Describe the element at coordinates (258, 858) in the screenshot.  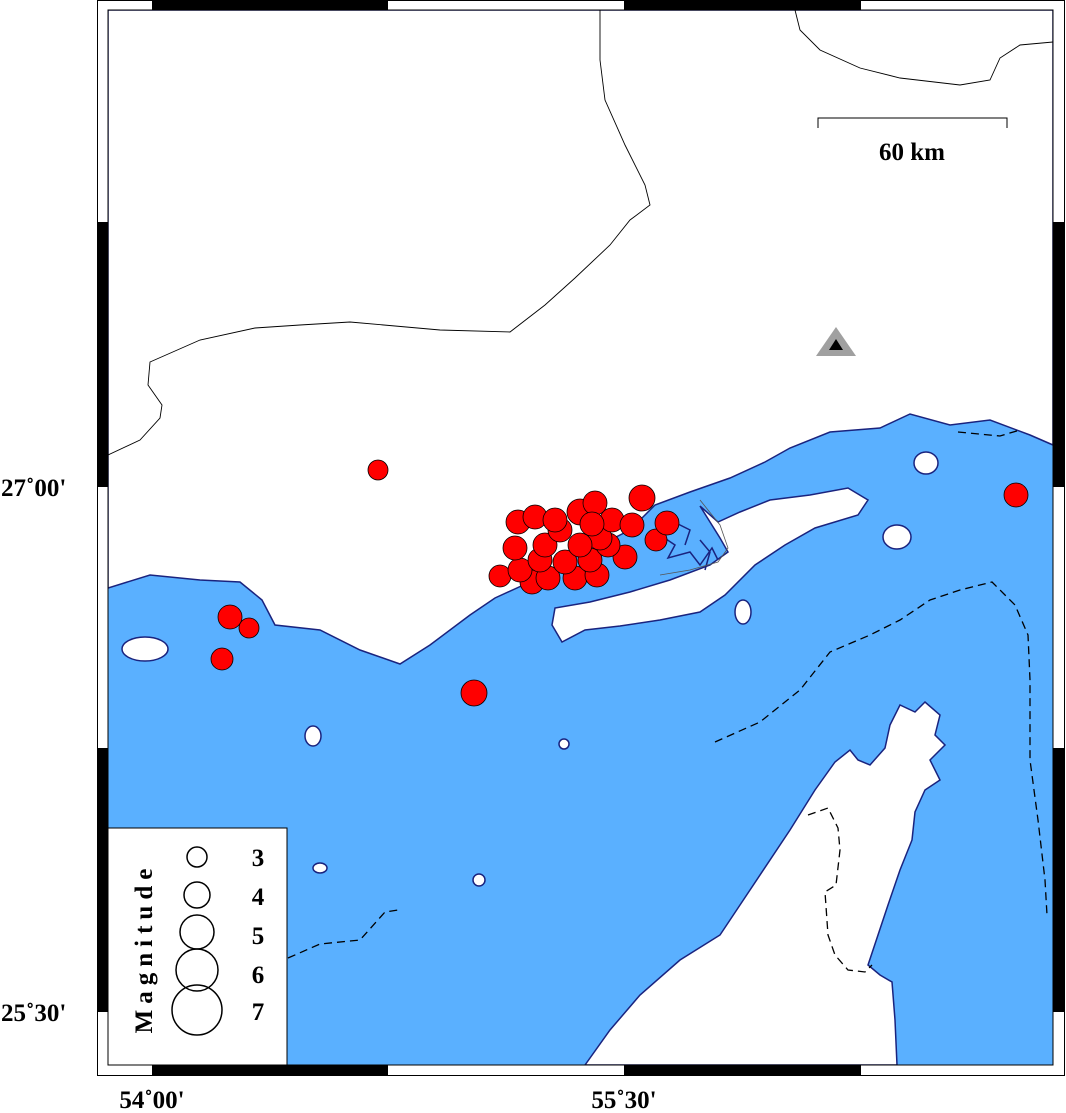
I see `legend-label-3: 3` at that location.